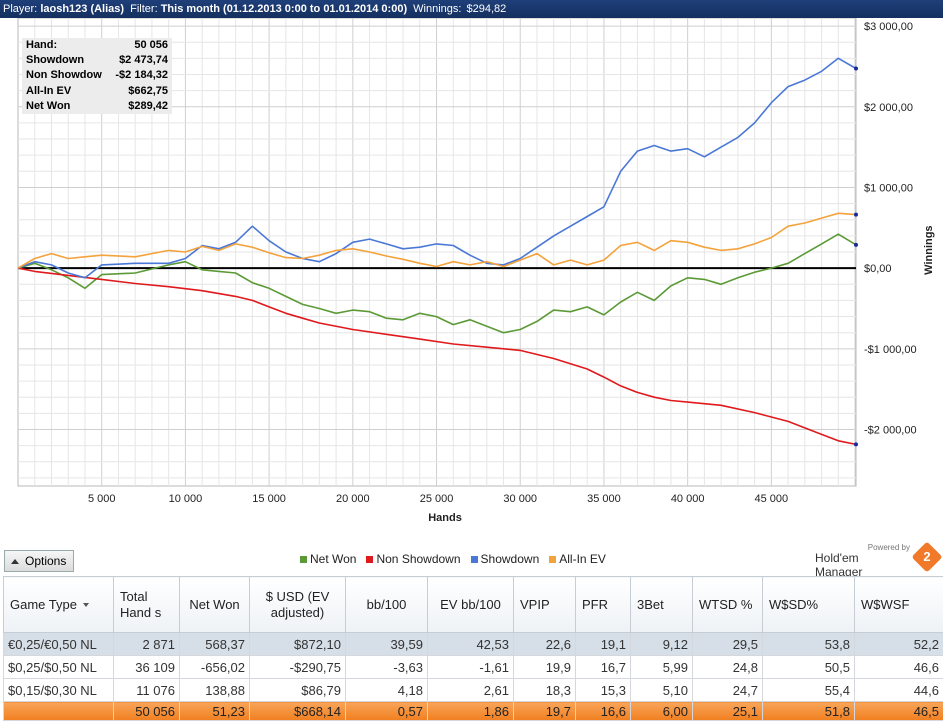  What do you see at coordinates (470, 604) in the screenshot?
I see `col-header-ev-bb100: EV bb/100` at bounding box center [470, 604].